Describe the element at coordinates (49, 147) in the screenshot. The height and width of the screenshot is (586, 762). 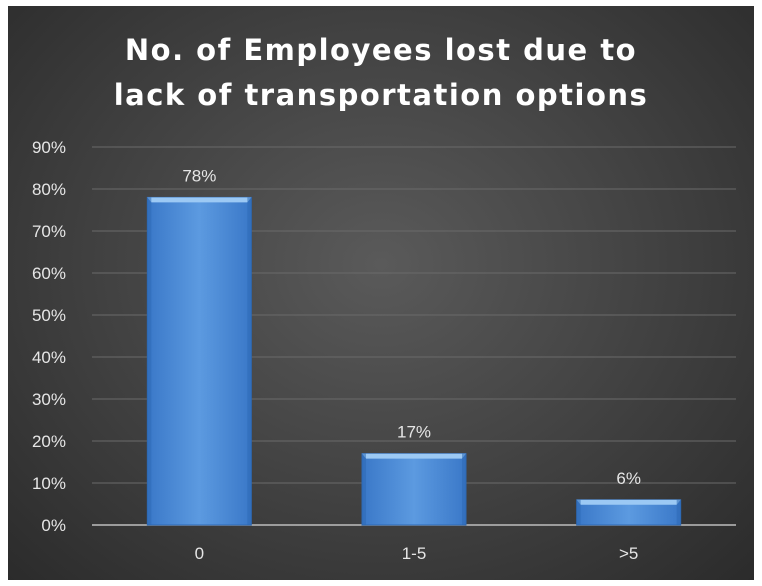
I see `y-tick-label: 90%` at that location.